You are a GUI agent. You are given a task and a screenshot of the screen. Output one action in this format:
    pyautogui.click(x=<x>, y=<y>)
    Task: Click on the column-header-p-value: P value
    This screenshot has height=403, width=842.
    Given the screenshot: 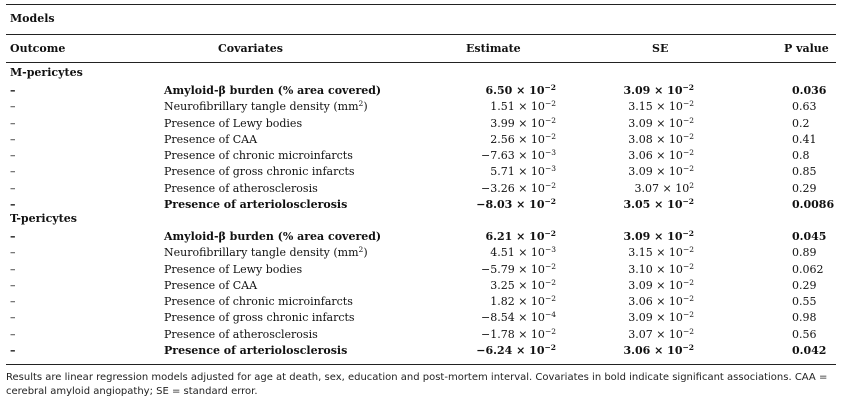 What is the action you would take?
    pyautogui.click(x=806, y=48)
    